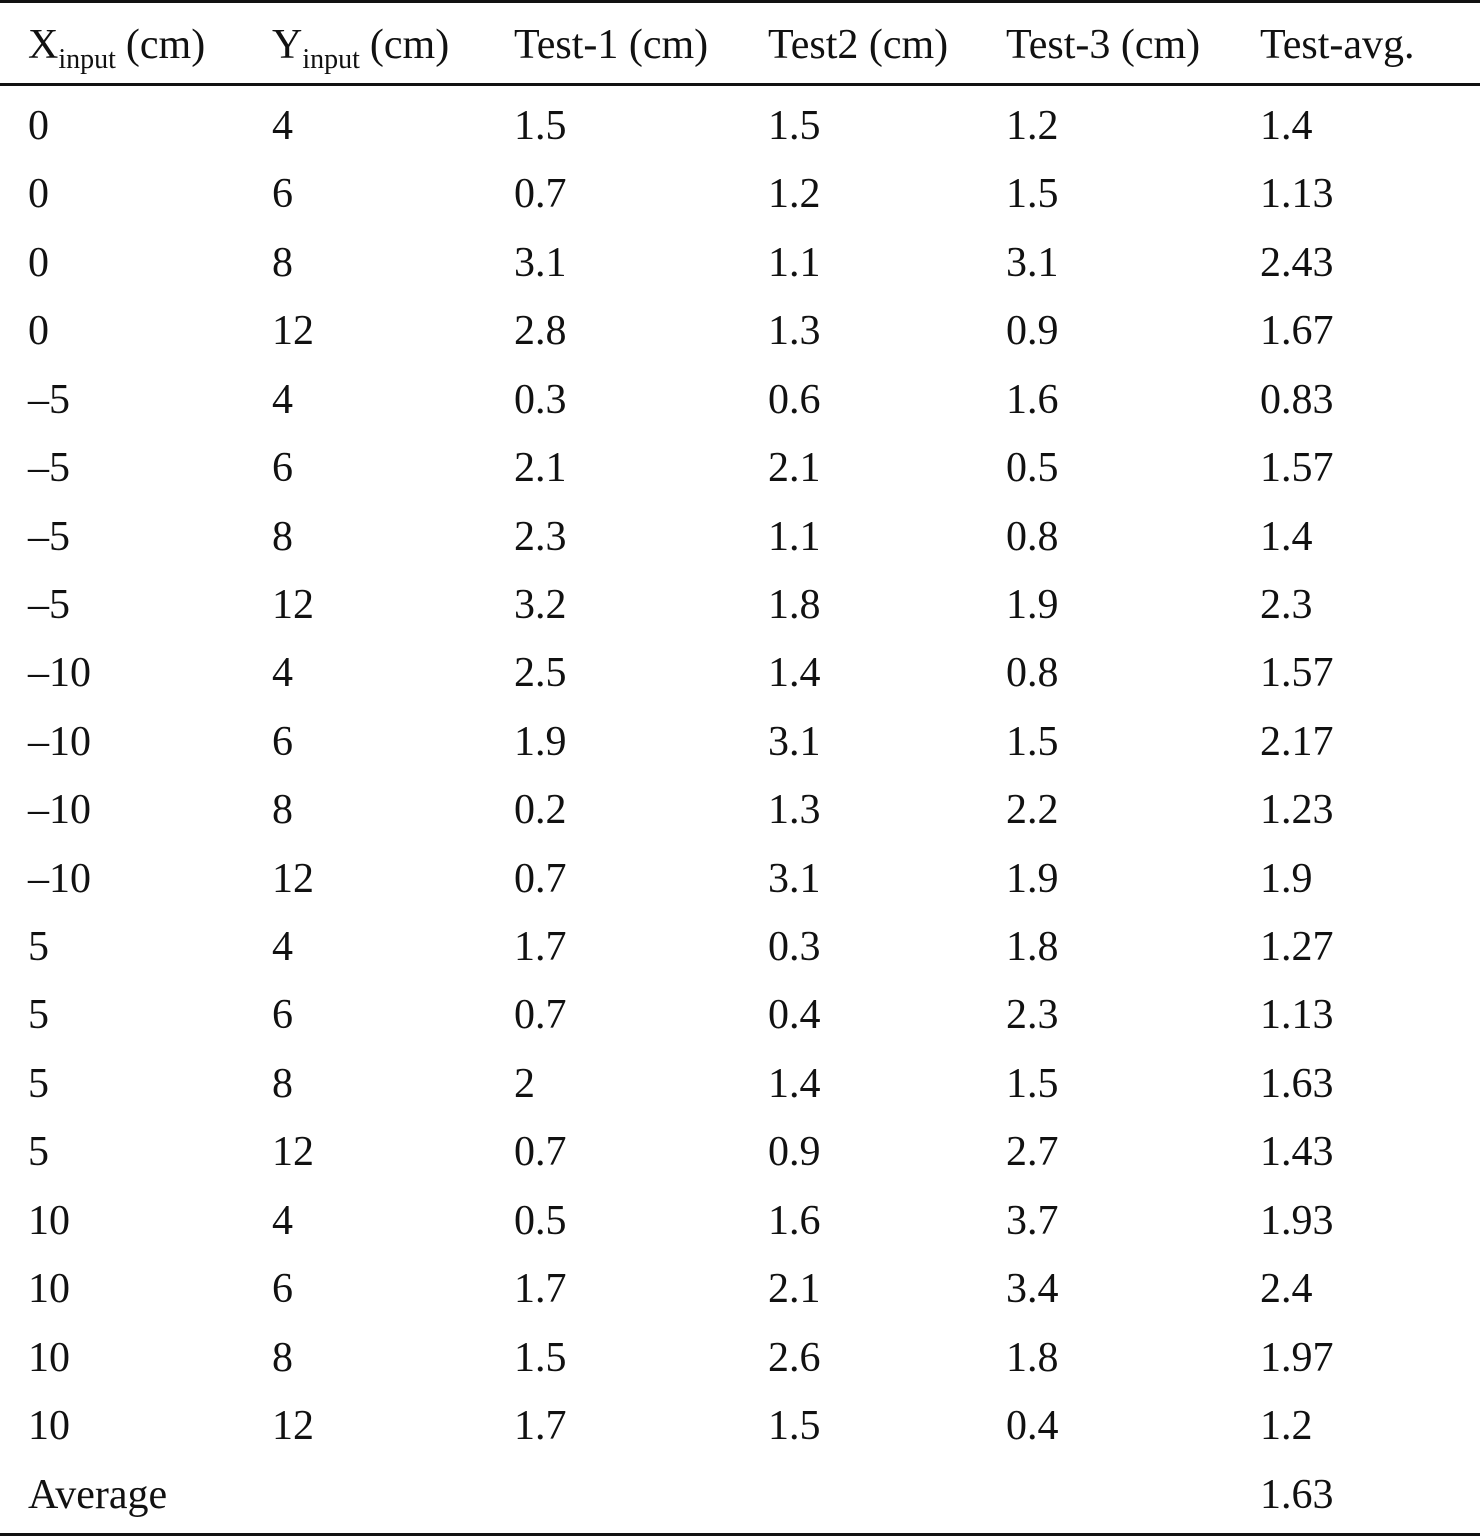 The width and height of the screenshot is (1480, 1538). I want to click on header-cell: Test-3 (cm), so click(1103, 45).